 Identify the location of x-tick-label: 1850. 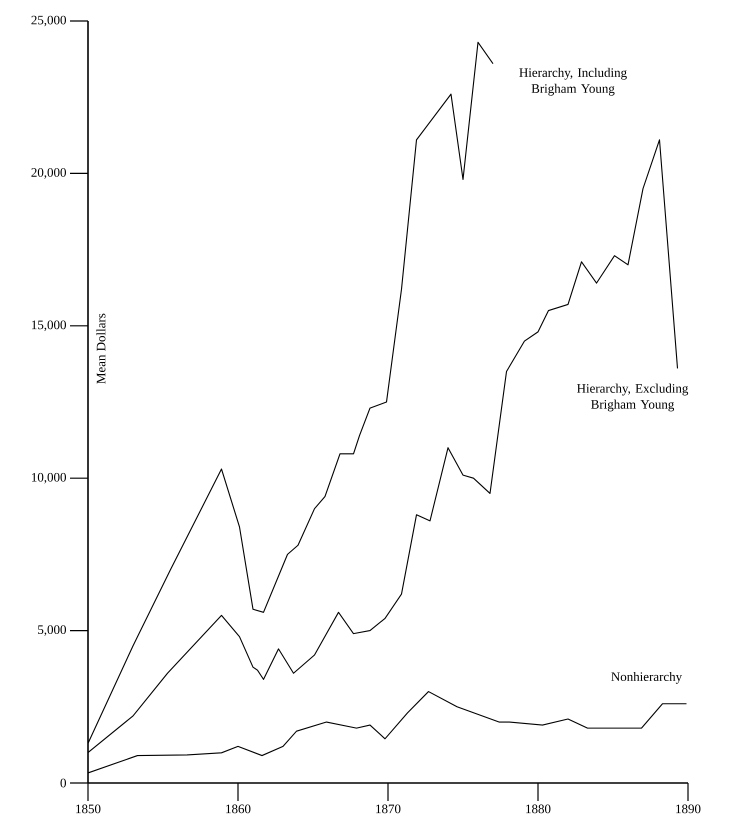
(88, 809).